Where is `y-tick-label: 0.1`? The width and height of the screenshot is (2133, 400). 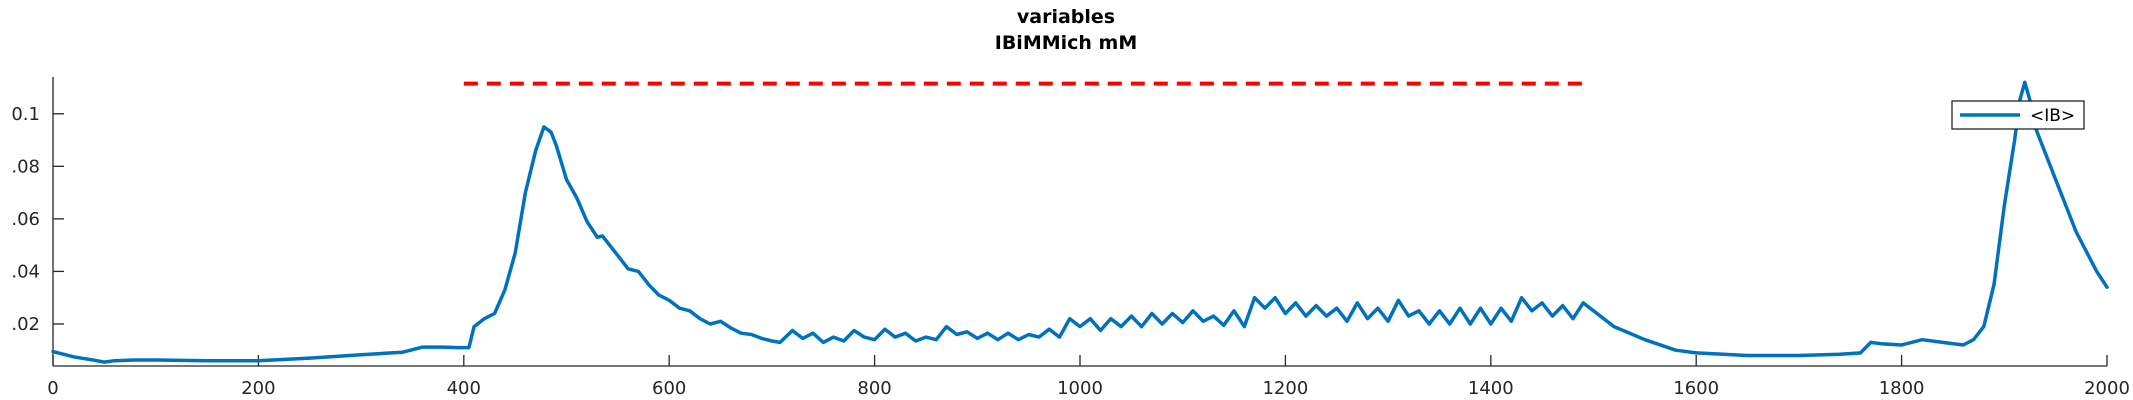
y-tick-label: 0.1 is located at coordinates (25, 114).